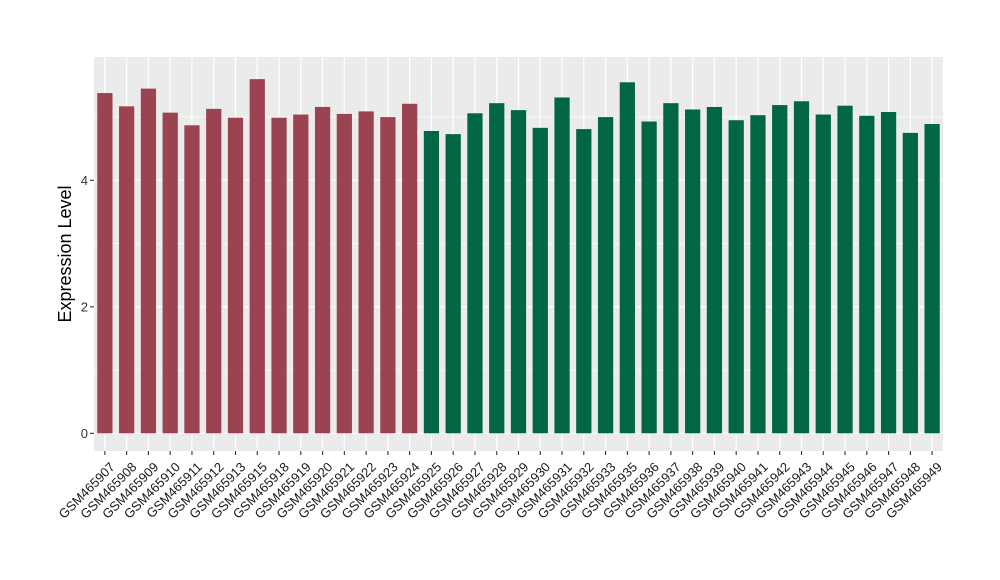 This screenshot has width=1000, height=580. Describe the element at coordinates (301, 274) in the screenshot. I see `bar-GSM465919` at that location.